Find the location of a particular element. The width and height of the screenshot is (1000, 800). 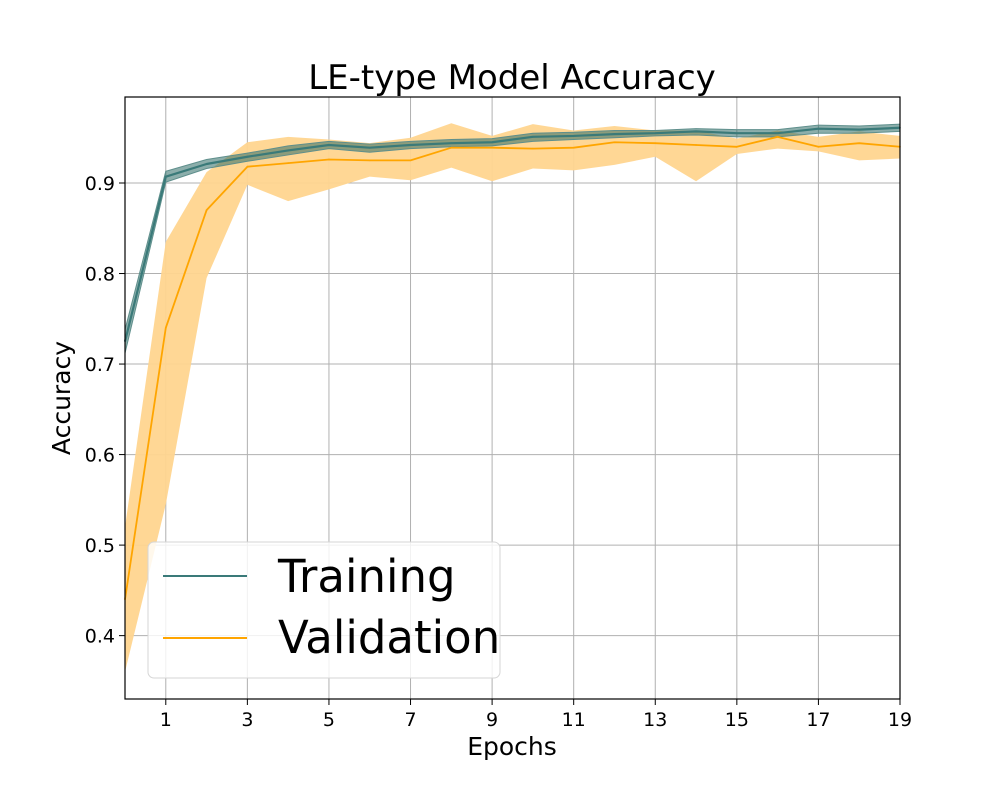

x-axis-ticks: 1 3 5 7 9 11 13 15 17 19 is located at coordinates (536, 715).